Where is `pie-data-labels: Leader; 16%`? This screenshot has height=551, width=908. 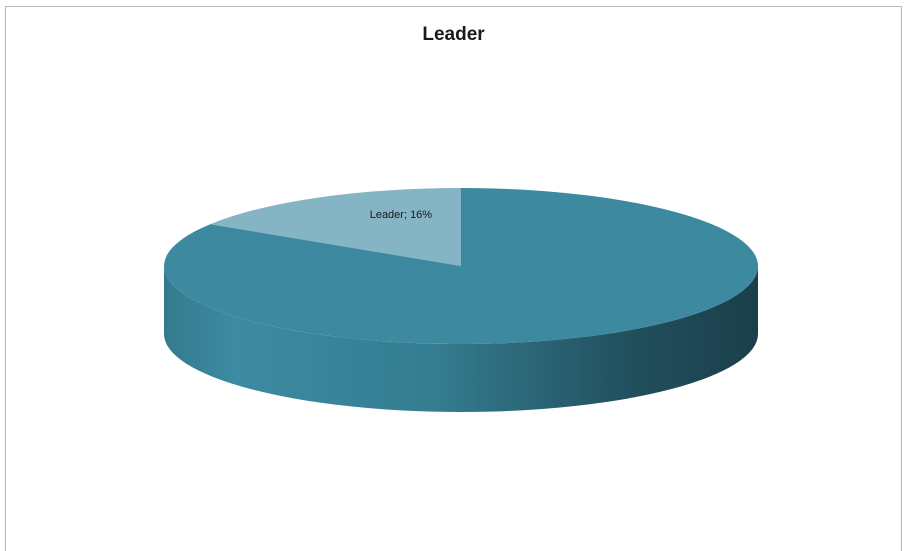 pie-data-labels: Leader; 16% is located at coordinates (401, 215).